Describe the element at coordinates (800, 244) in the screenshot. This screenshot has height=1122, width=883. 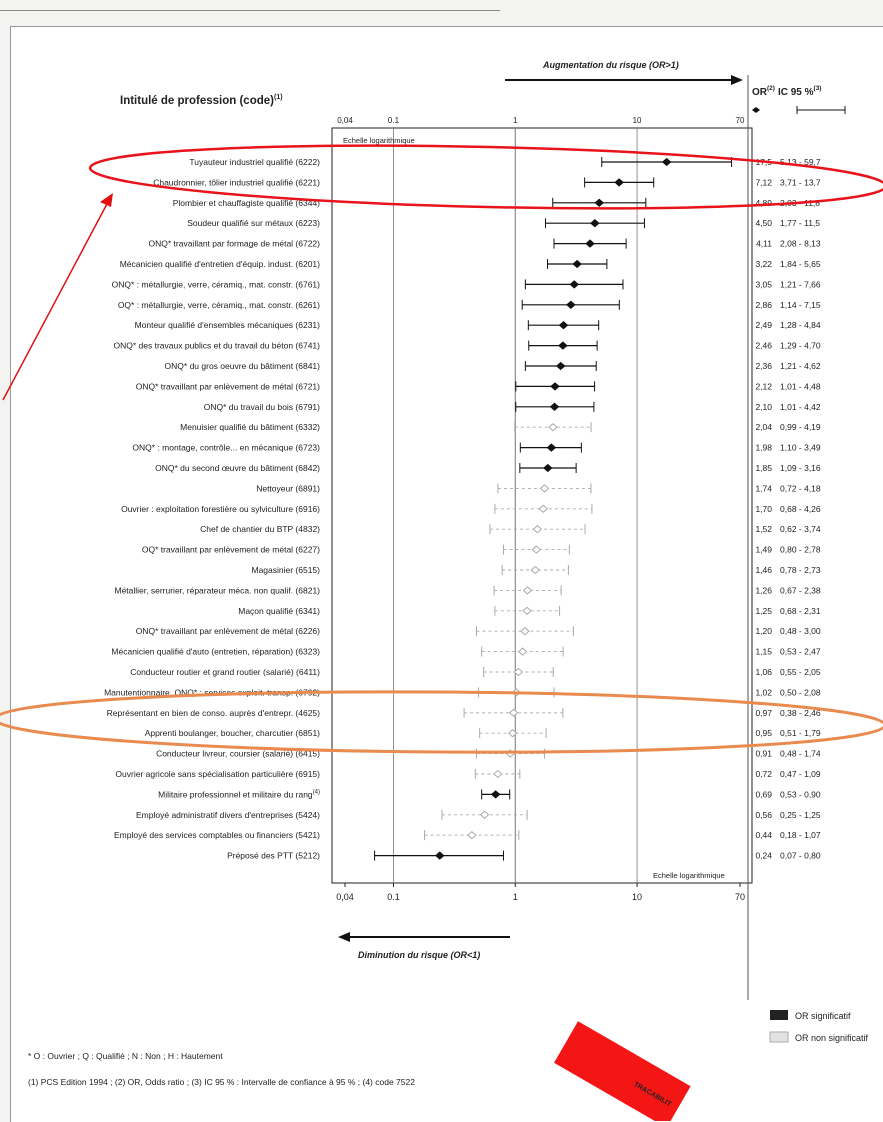
I see `ci-value: 2,08 - 8,13` at that location.